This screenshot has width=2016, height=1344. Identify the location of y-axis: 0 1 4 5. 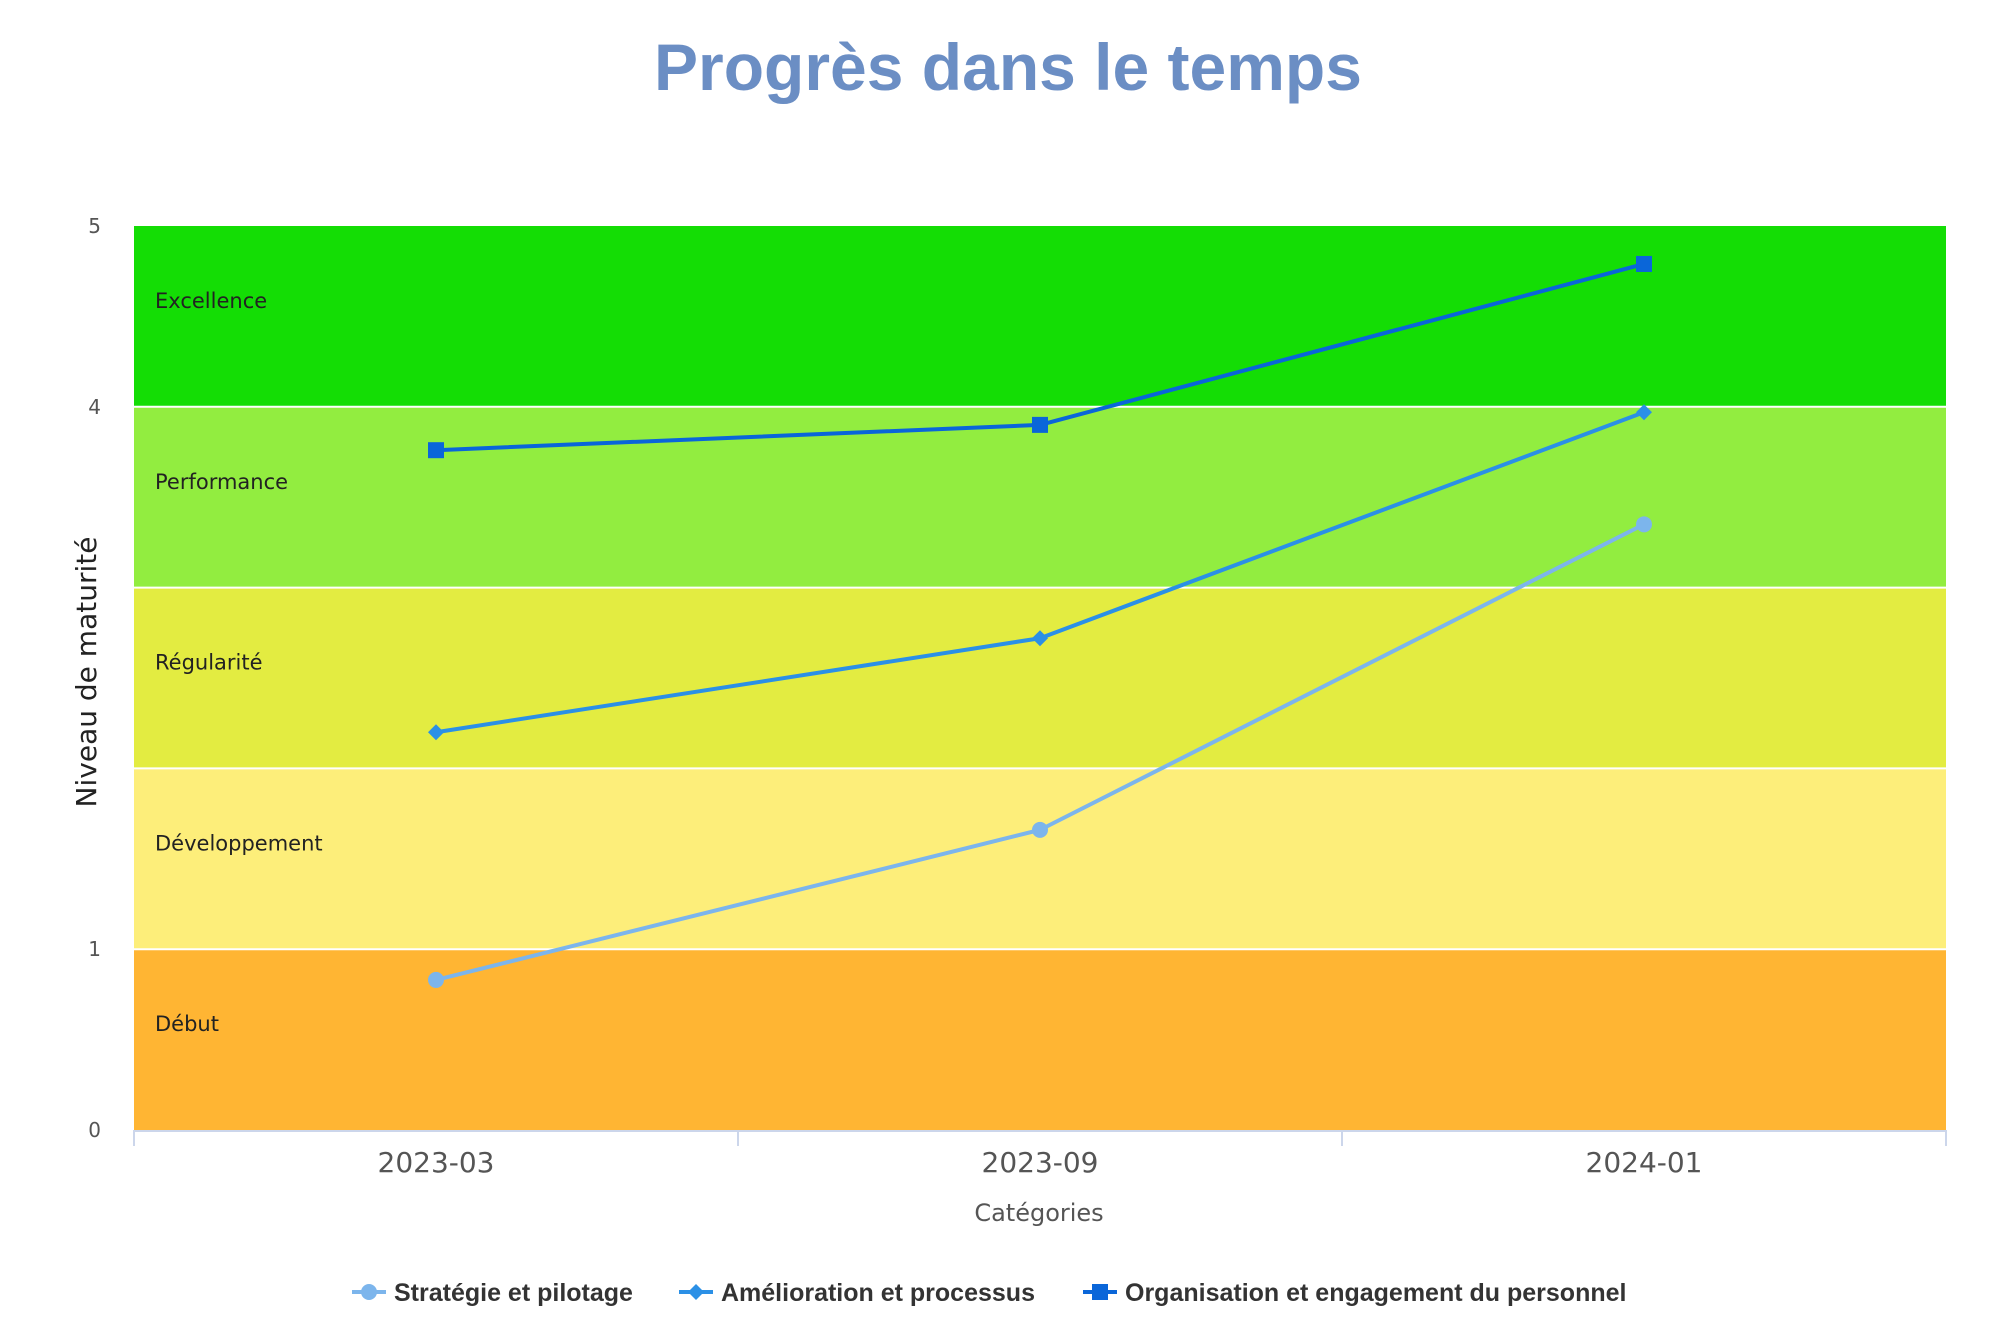
(94, 678).